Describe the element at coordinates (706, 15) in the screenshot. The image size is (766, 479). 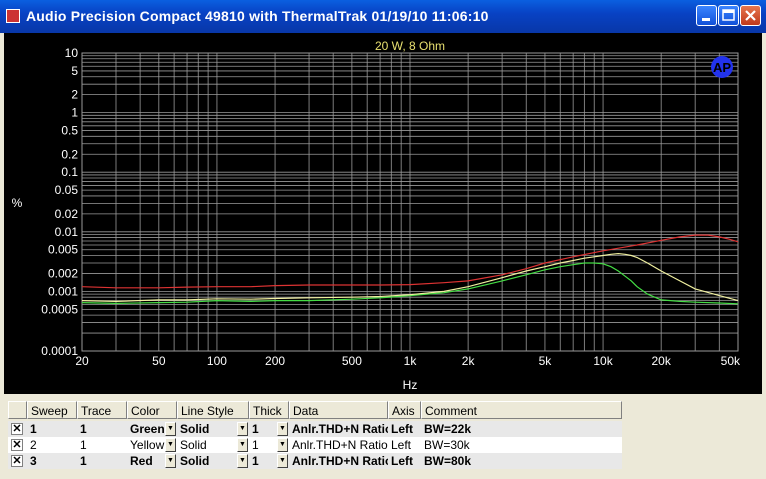
I see `minimize-button` at that location.